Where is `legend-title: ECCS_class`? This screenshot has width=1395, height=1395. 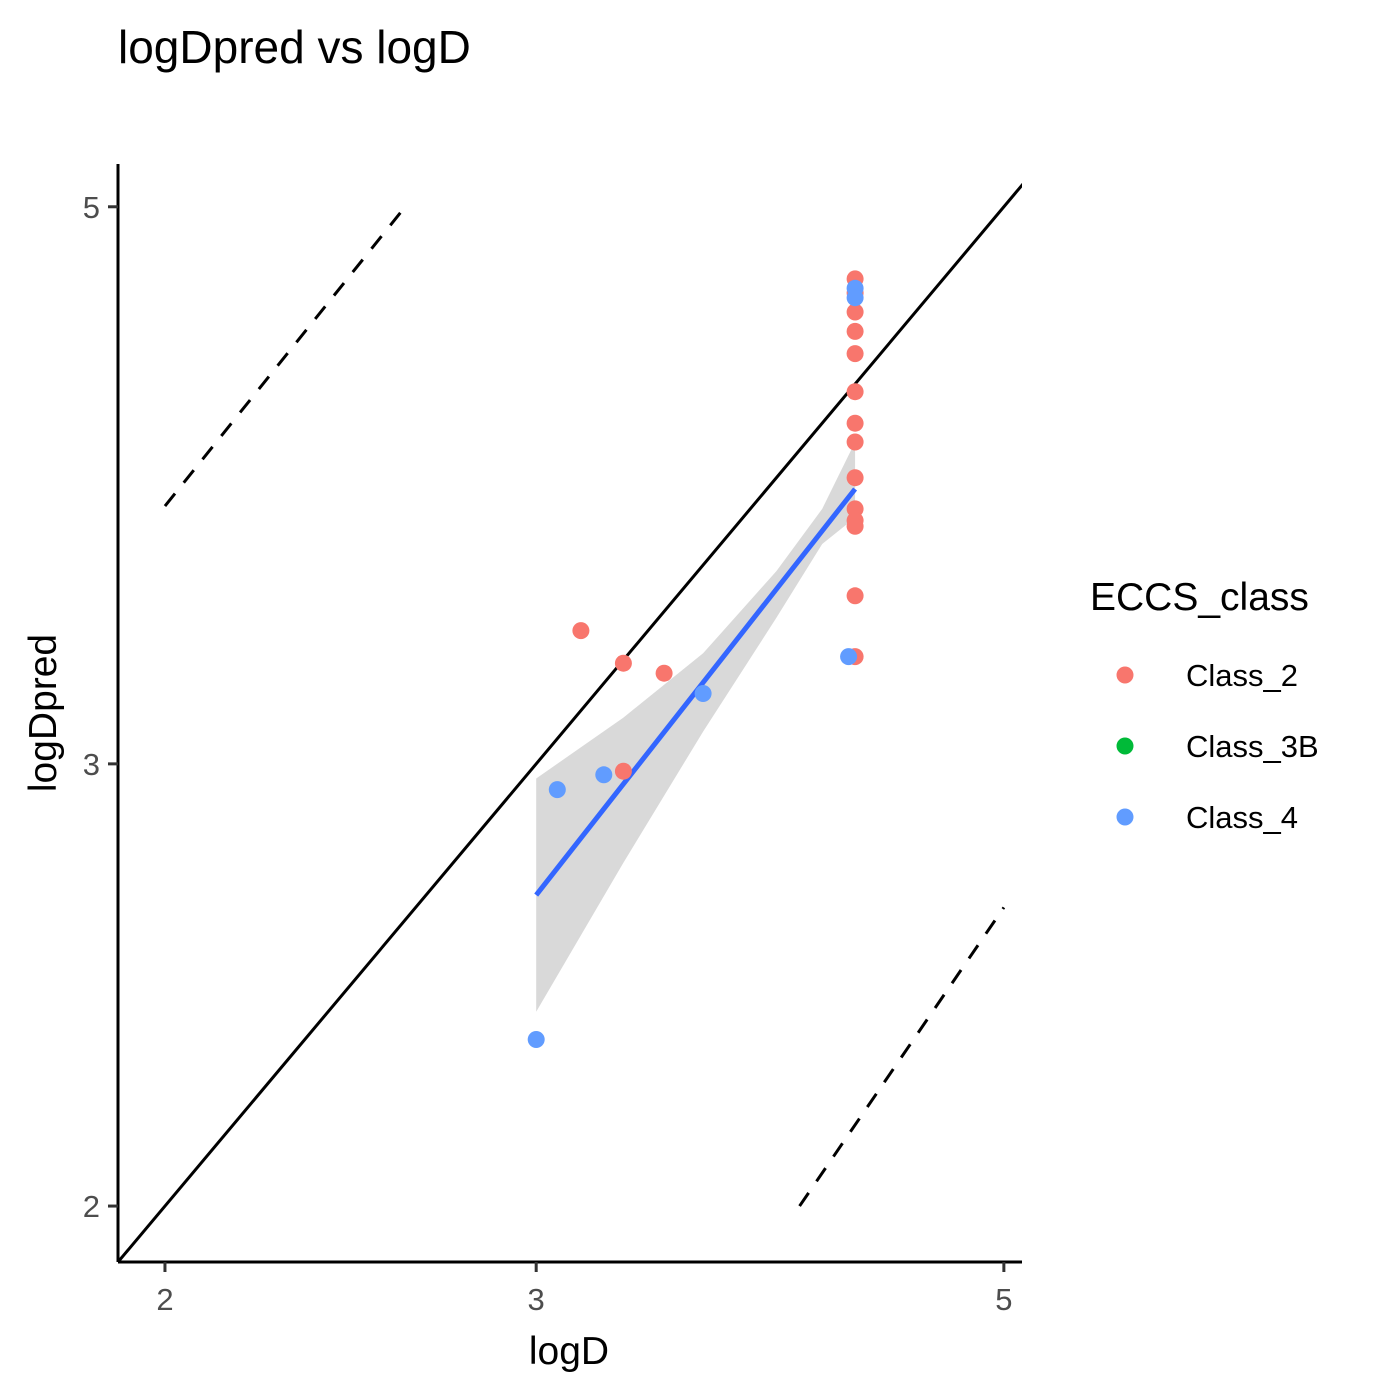
legend-title: ECCS_class is located at coordinates (1199, 597).